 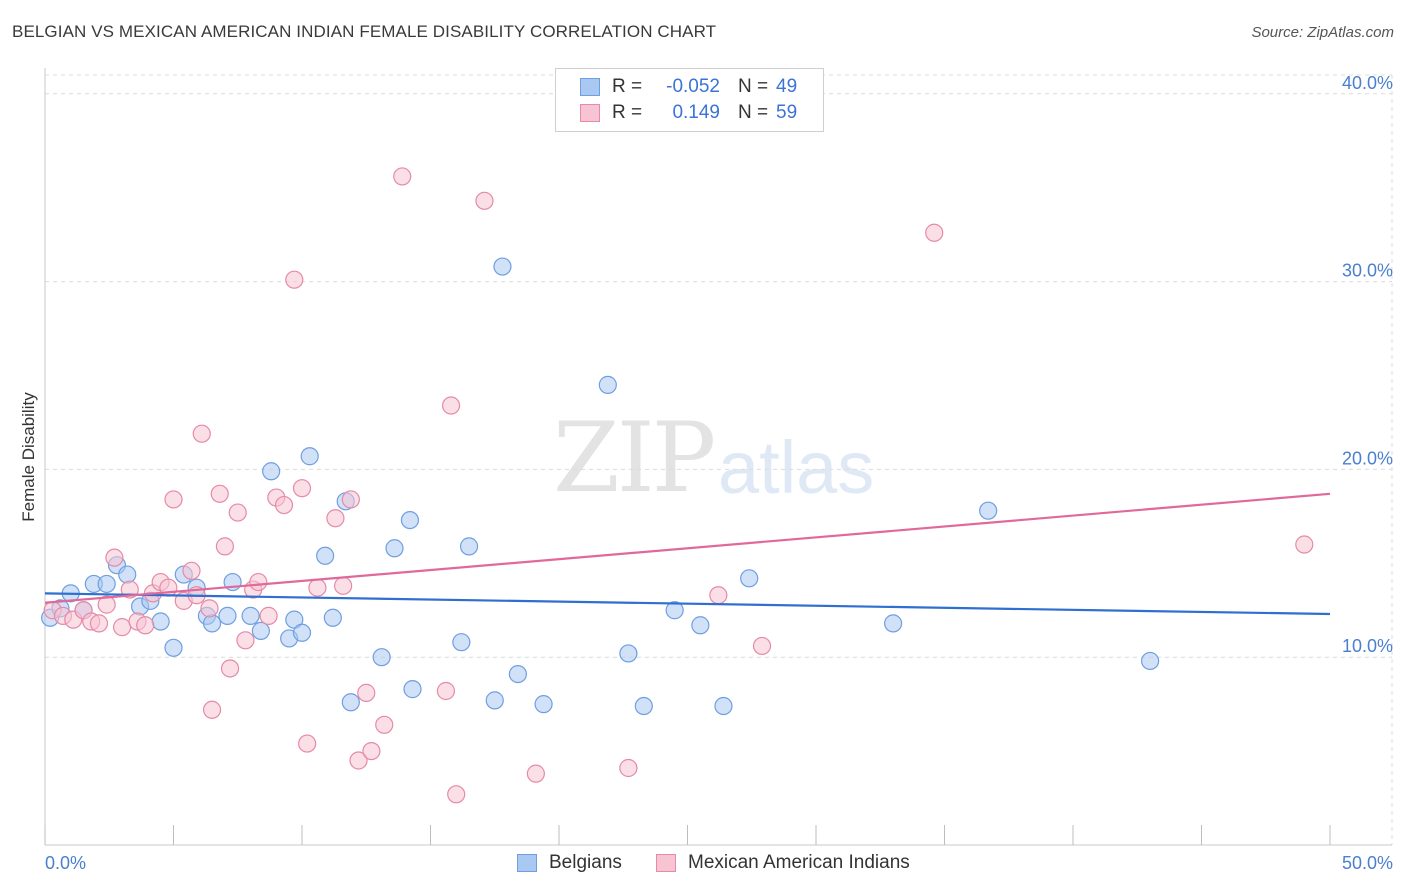 I want to click on watermark-zip: ZIP, so click(x=634, y=458).